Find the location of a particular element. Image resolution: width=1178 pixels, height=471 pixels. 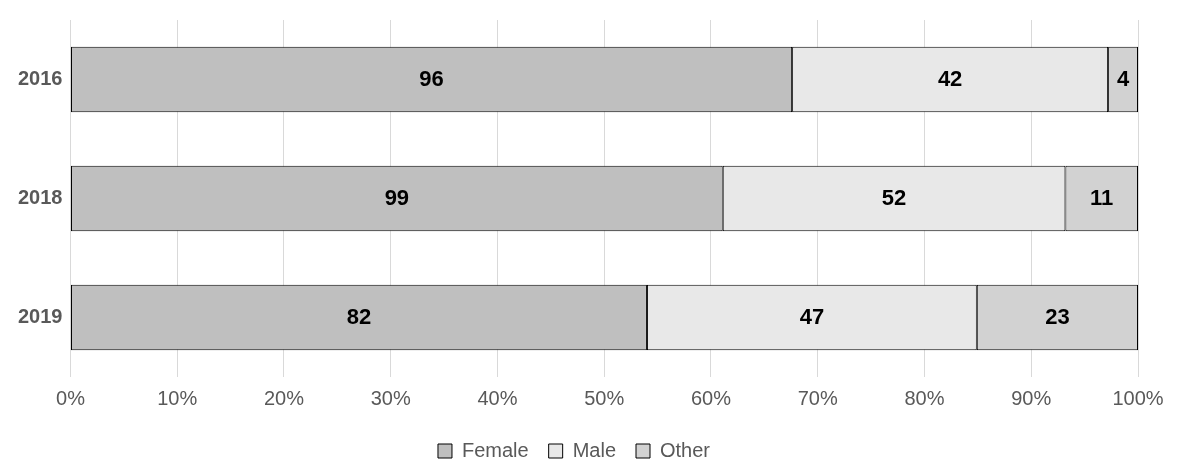

x-tick-label: 70% is located at coordinates (817, 397).